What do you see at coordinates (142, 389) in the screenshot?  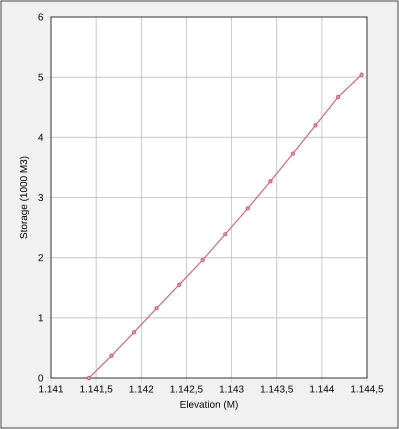 I see `x-tick-label: 1.142` at bounding box center [142, 389].